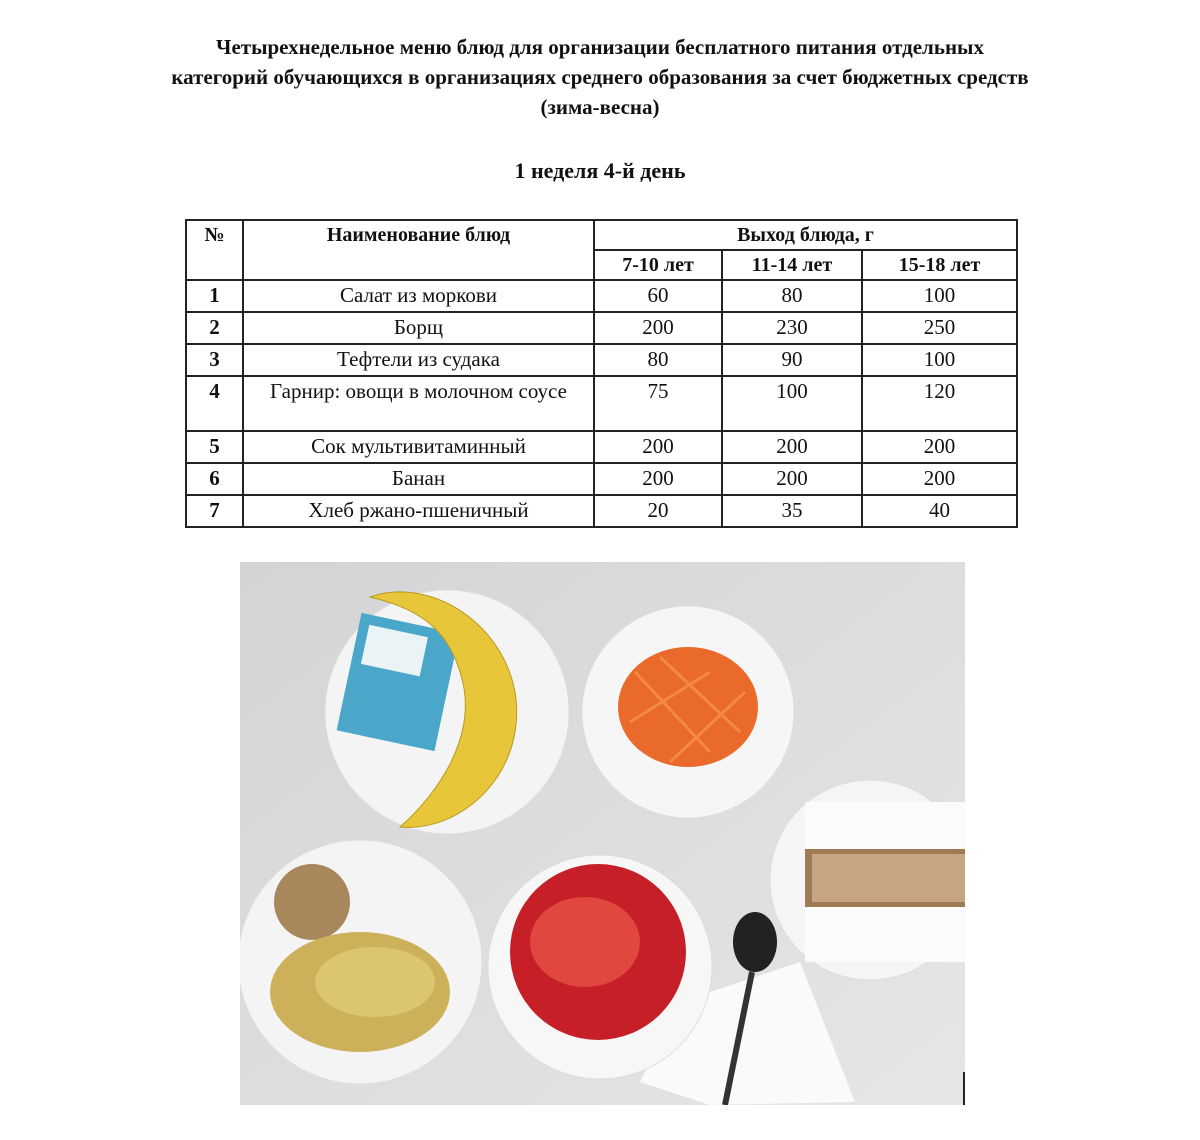 This screenshot has width=1200, height=1140. What do you see at coordinates (939, 265) in the screenshot?
I see `header-age-3: 15-18 лет` at bounding box center [939, 265].